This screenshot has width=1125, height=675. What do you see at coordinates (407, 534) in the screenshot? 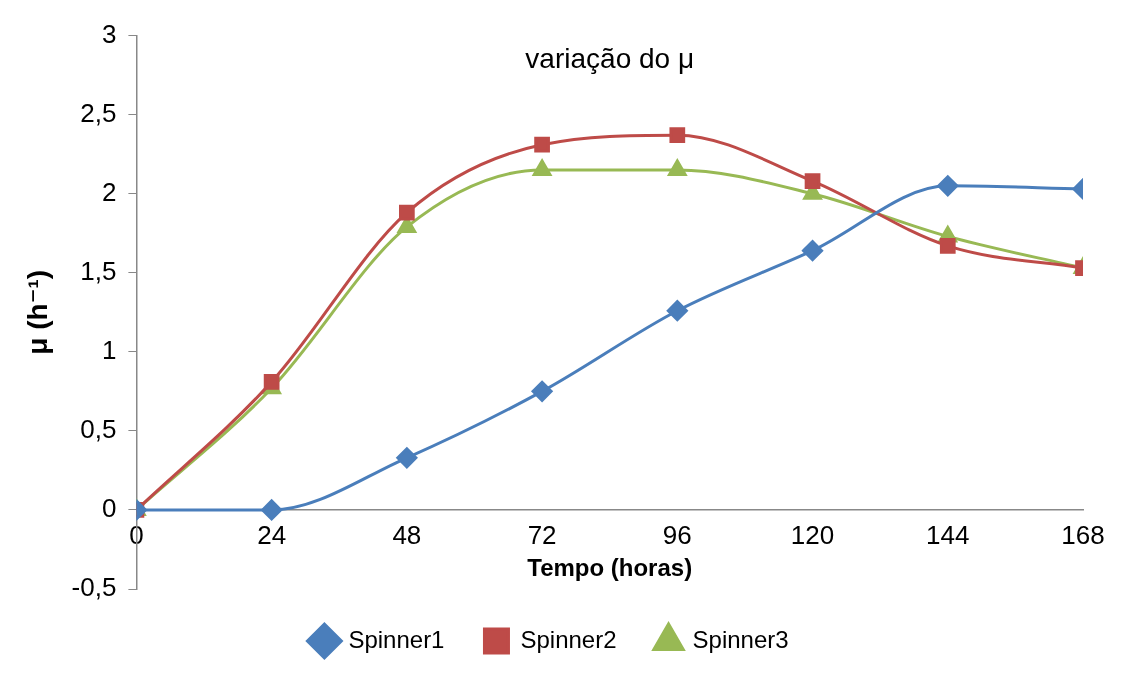
I see `x-tick-label: 48` at bounding box center [407, 534].